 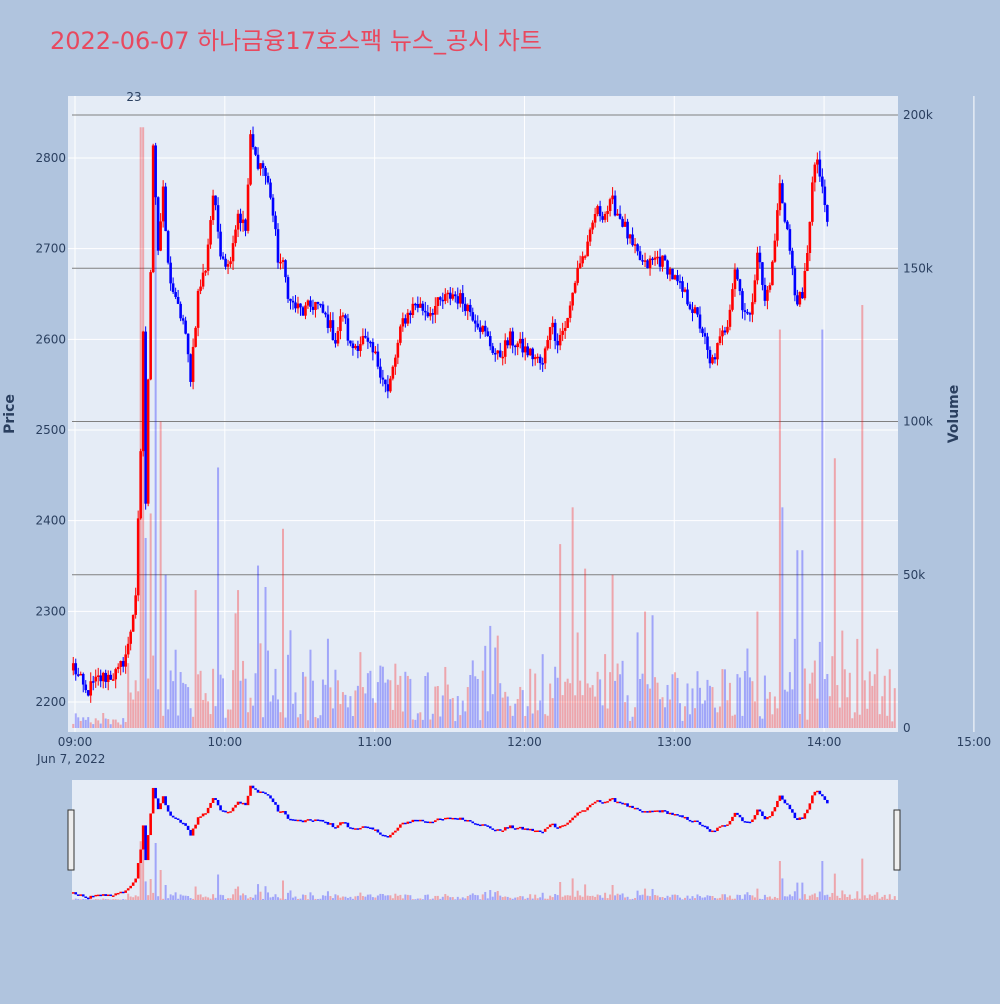 I want to click on volume-tick-label: 200k, so click(x=918, y=115).